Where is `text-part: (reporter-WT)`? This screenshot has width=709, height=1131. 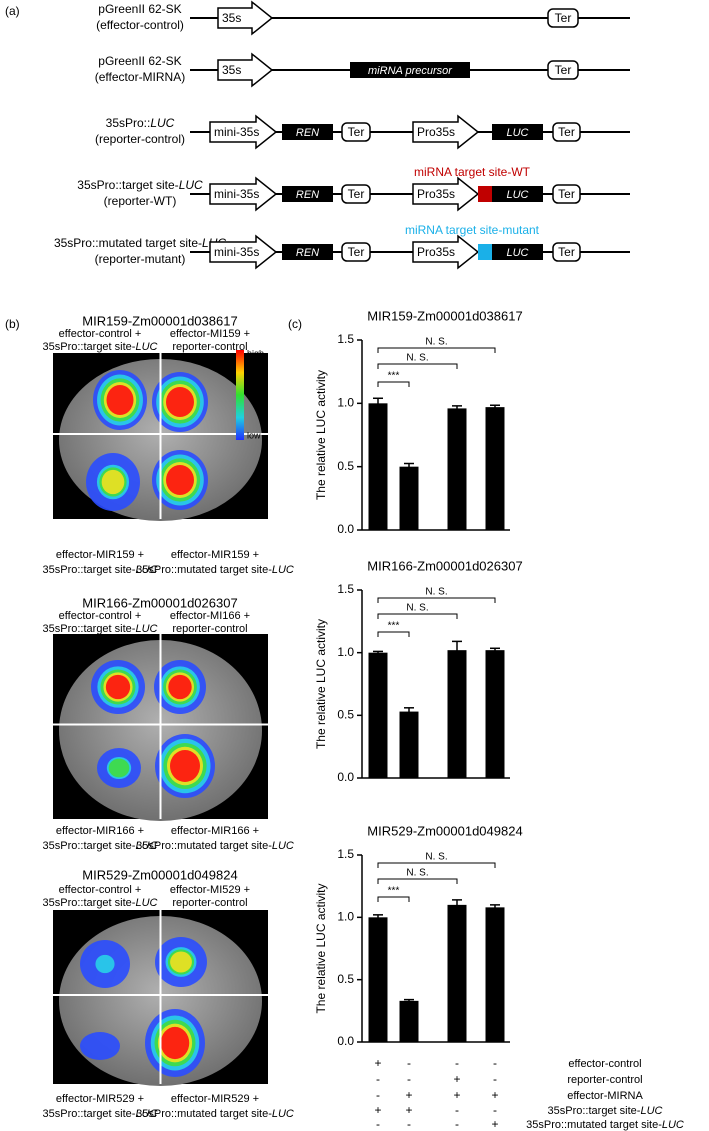
text-part: (reporter-WT) is located at coordinates (140, 201).